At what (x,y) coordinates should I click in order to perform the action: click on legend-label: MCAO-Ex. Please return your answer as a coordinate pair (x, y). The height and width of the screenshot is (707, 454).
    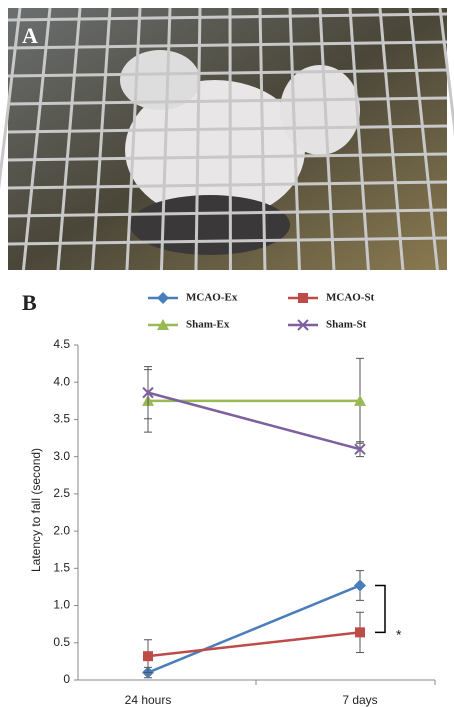
    Looking at the image, I should click on (212, 298).